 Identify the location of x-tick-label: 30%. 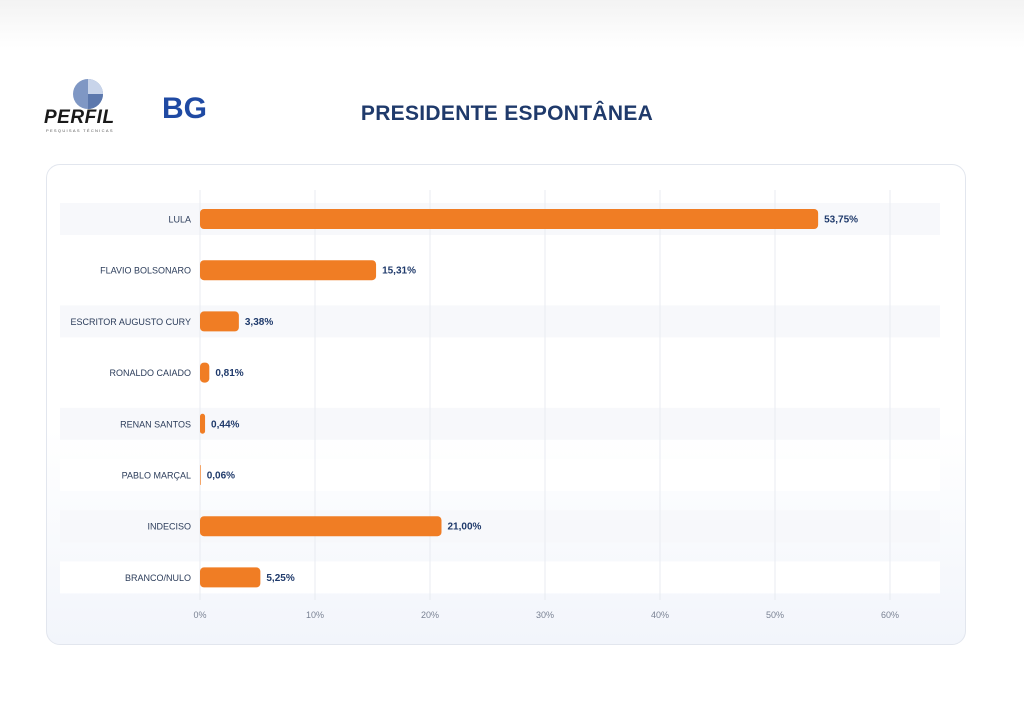
(545, 615).